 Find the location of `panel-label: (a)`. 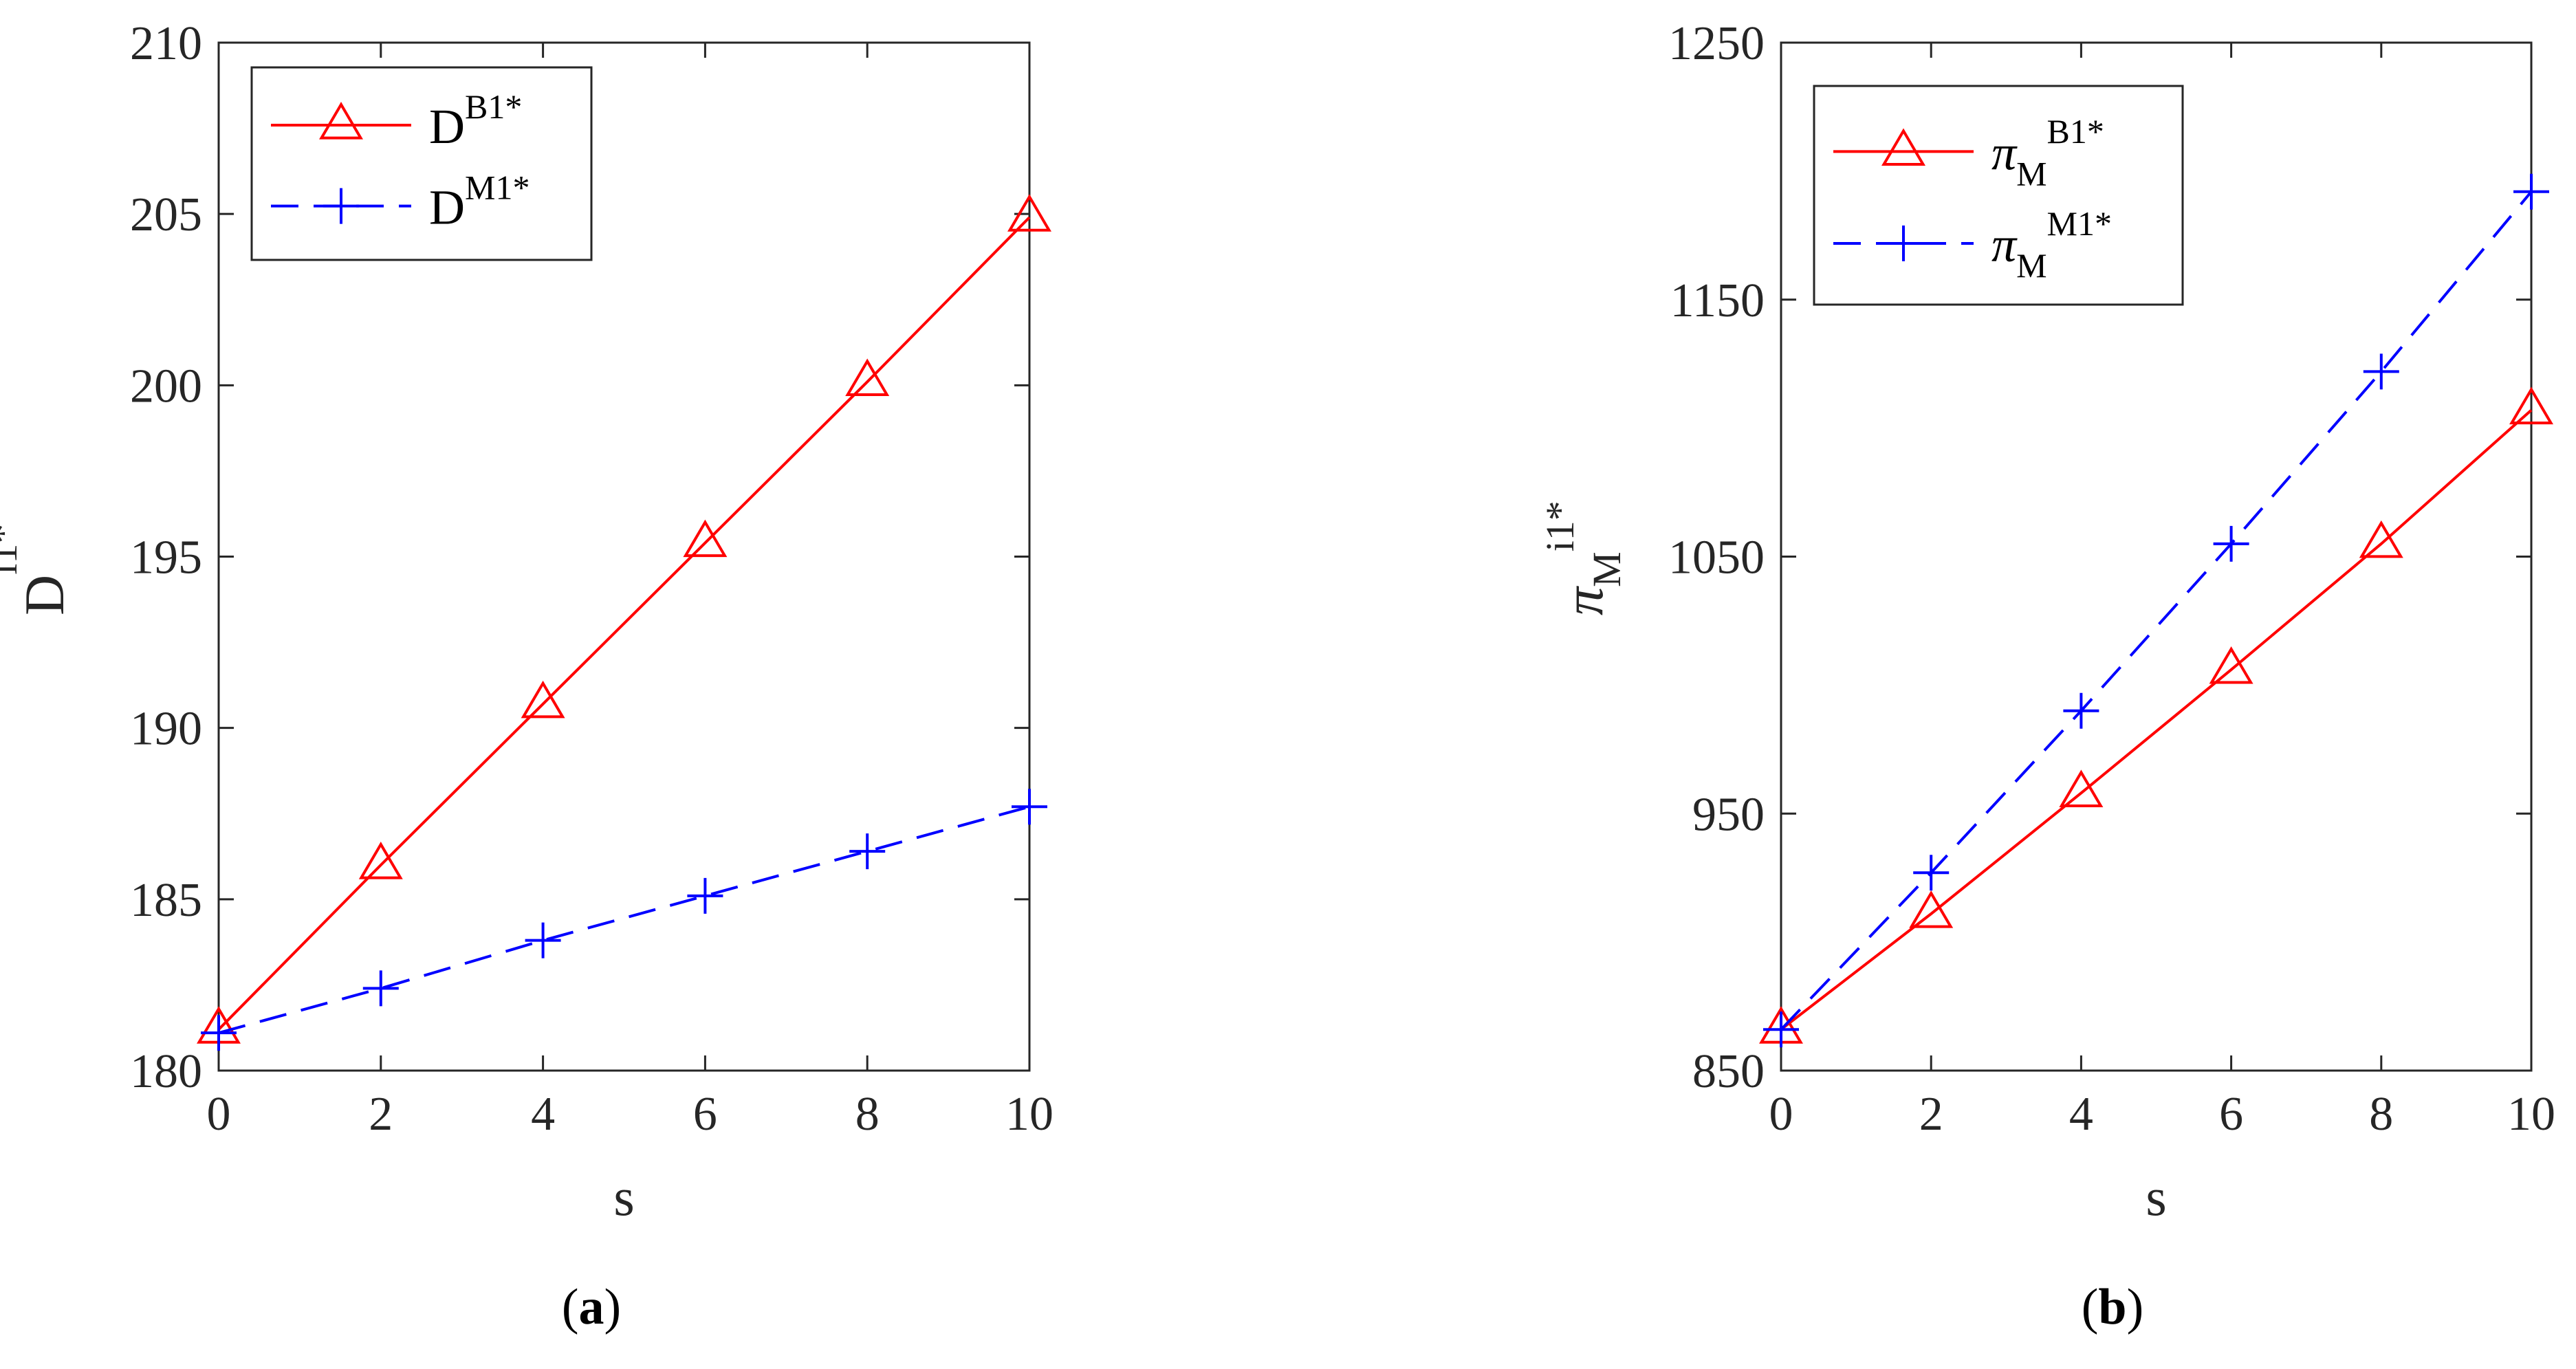

panel-label: (a) is located at coordinates (591, 1307).